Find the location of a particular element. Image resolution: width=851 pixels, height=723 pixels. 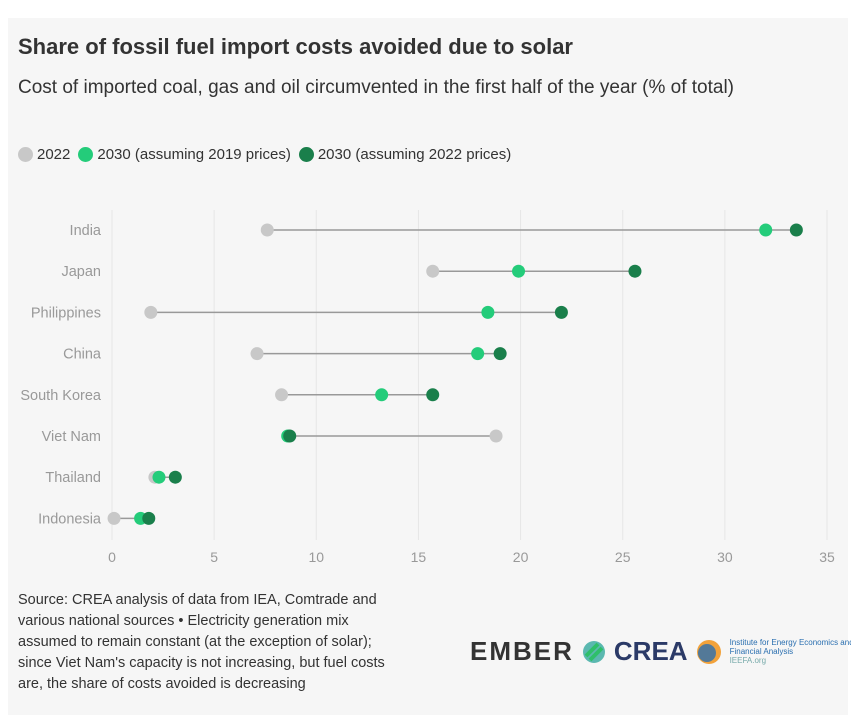

dot-2-china is located at coordinates (500, 354).